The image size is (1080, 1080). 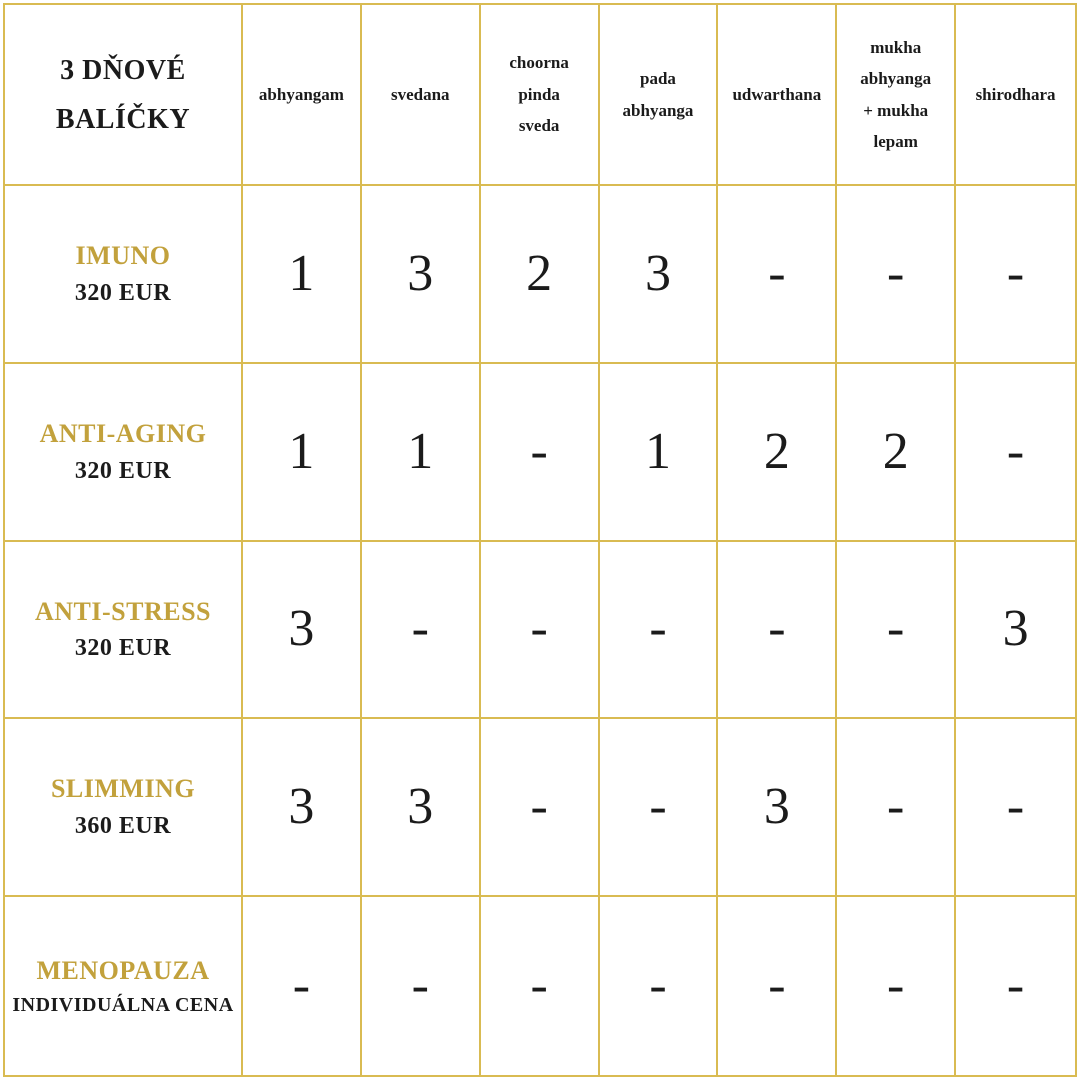 I want to click on cell-anti-aging-mukha-abhyanga-mukha-lepam: 2, so click(x=897, y=452).